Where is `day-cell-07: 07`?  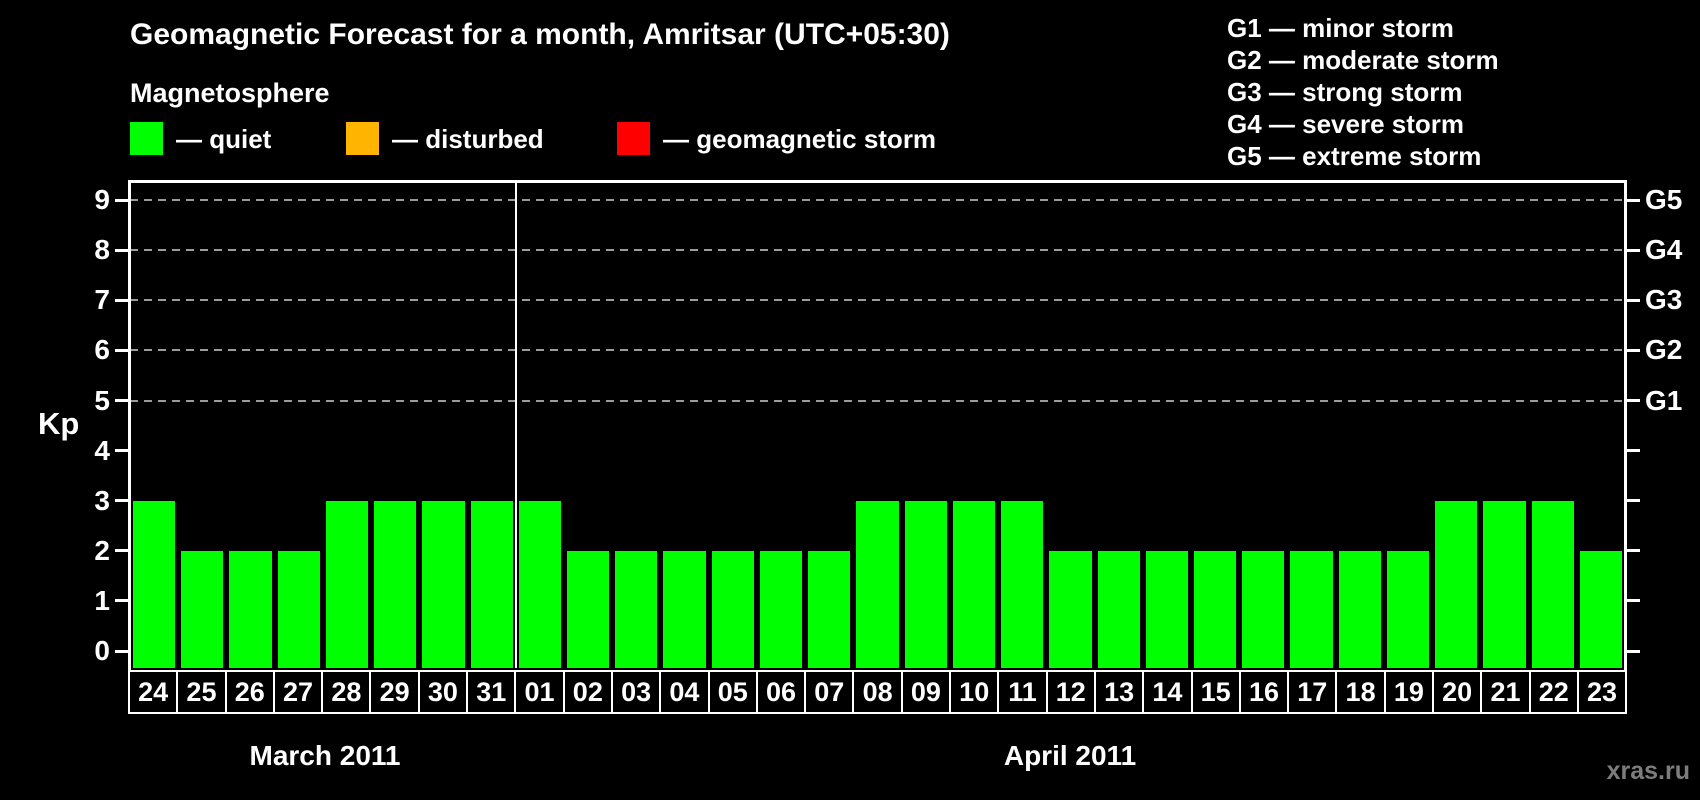 day-cell-07: 07 is located at coordinates (829, 692).